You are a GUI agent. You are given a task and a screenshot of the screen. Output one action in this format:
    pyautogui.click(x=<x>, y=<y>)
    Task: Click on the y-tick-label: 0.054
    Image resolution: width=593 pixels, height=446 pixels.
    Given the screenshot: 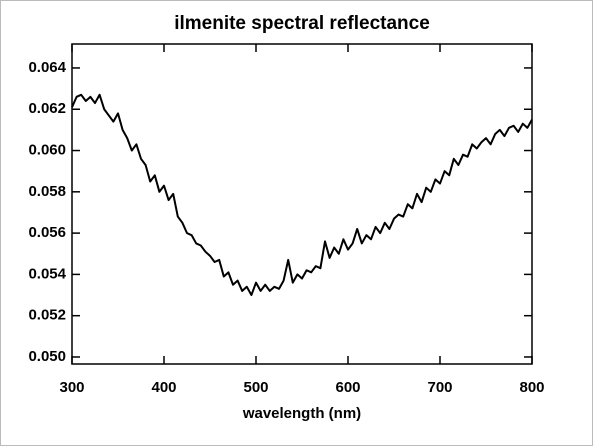 What is the action you would take?
    pyautogui.click(x=47, y=273)
    